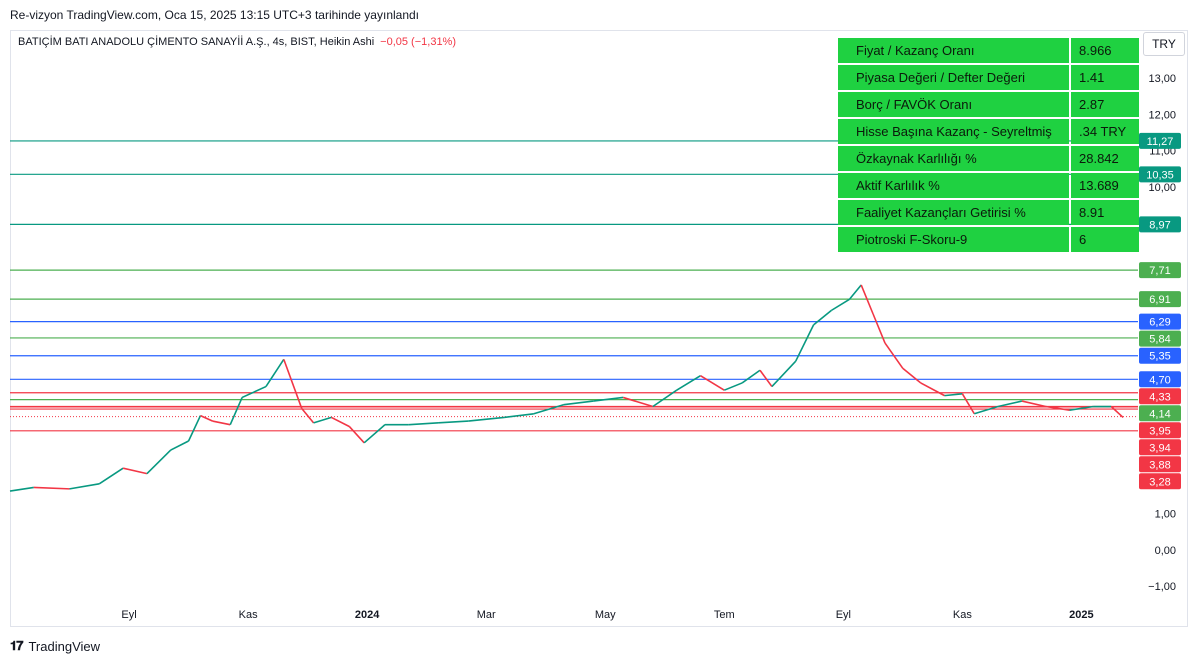 This screenshot has height=662, width=1200. I want to click on metric-row: Borç / FAVÖK Oranı 2.87, so click(988, 104).